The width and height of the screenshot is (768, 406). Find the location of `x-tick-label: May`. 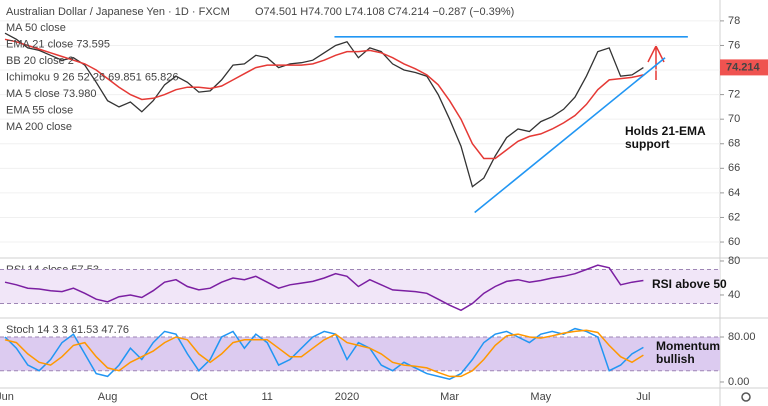

x-tick-label: May is located at coordinates (540, 397).